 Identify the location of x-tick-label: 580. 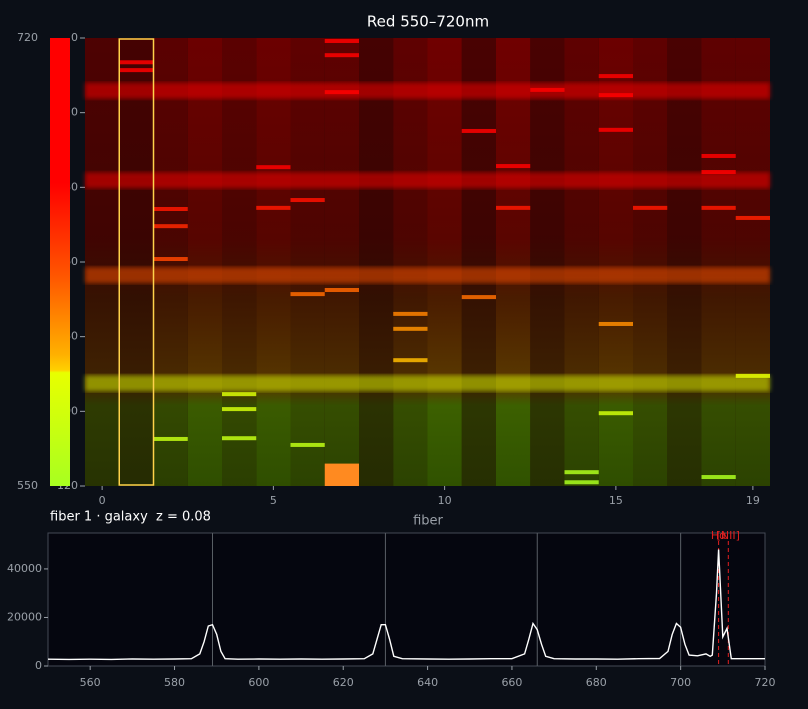
(174, 682).